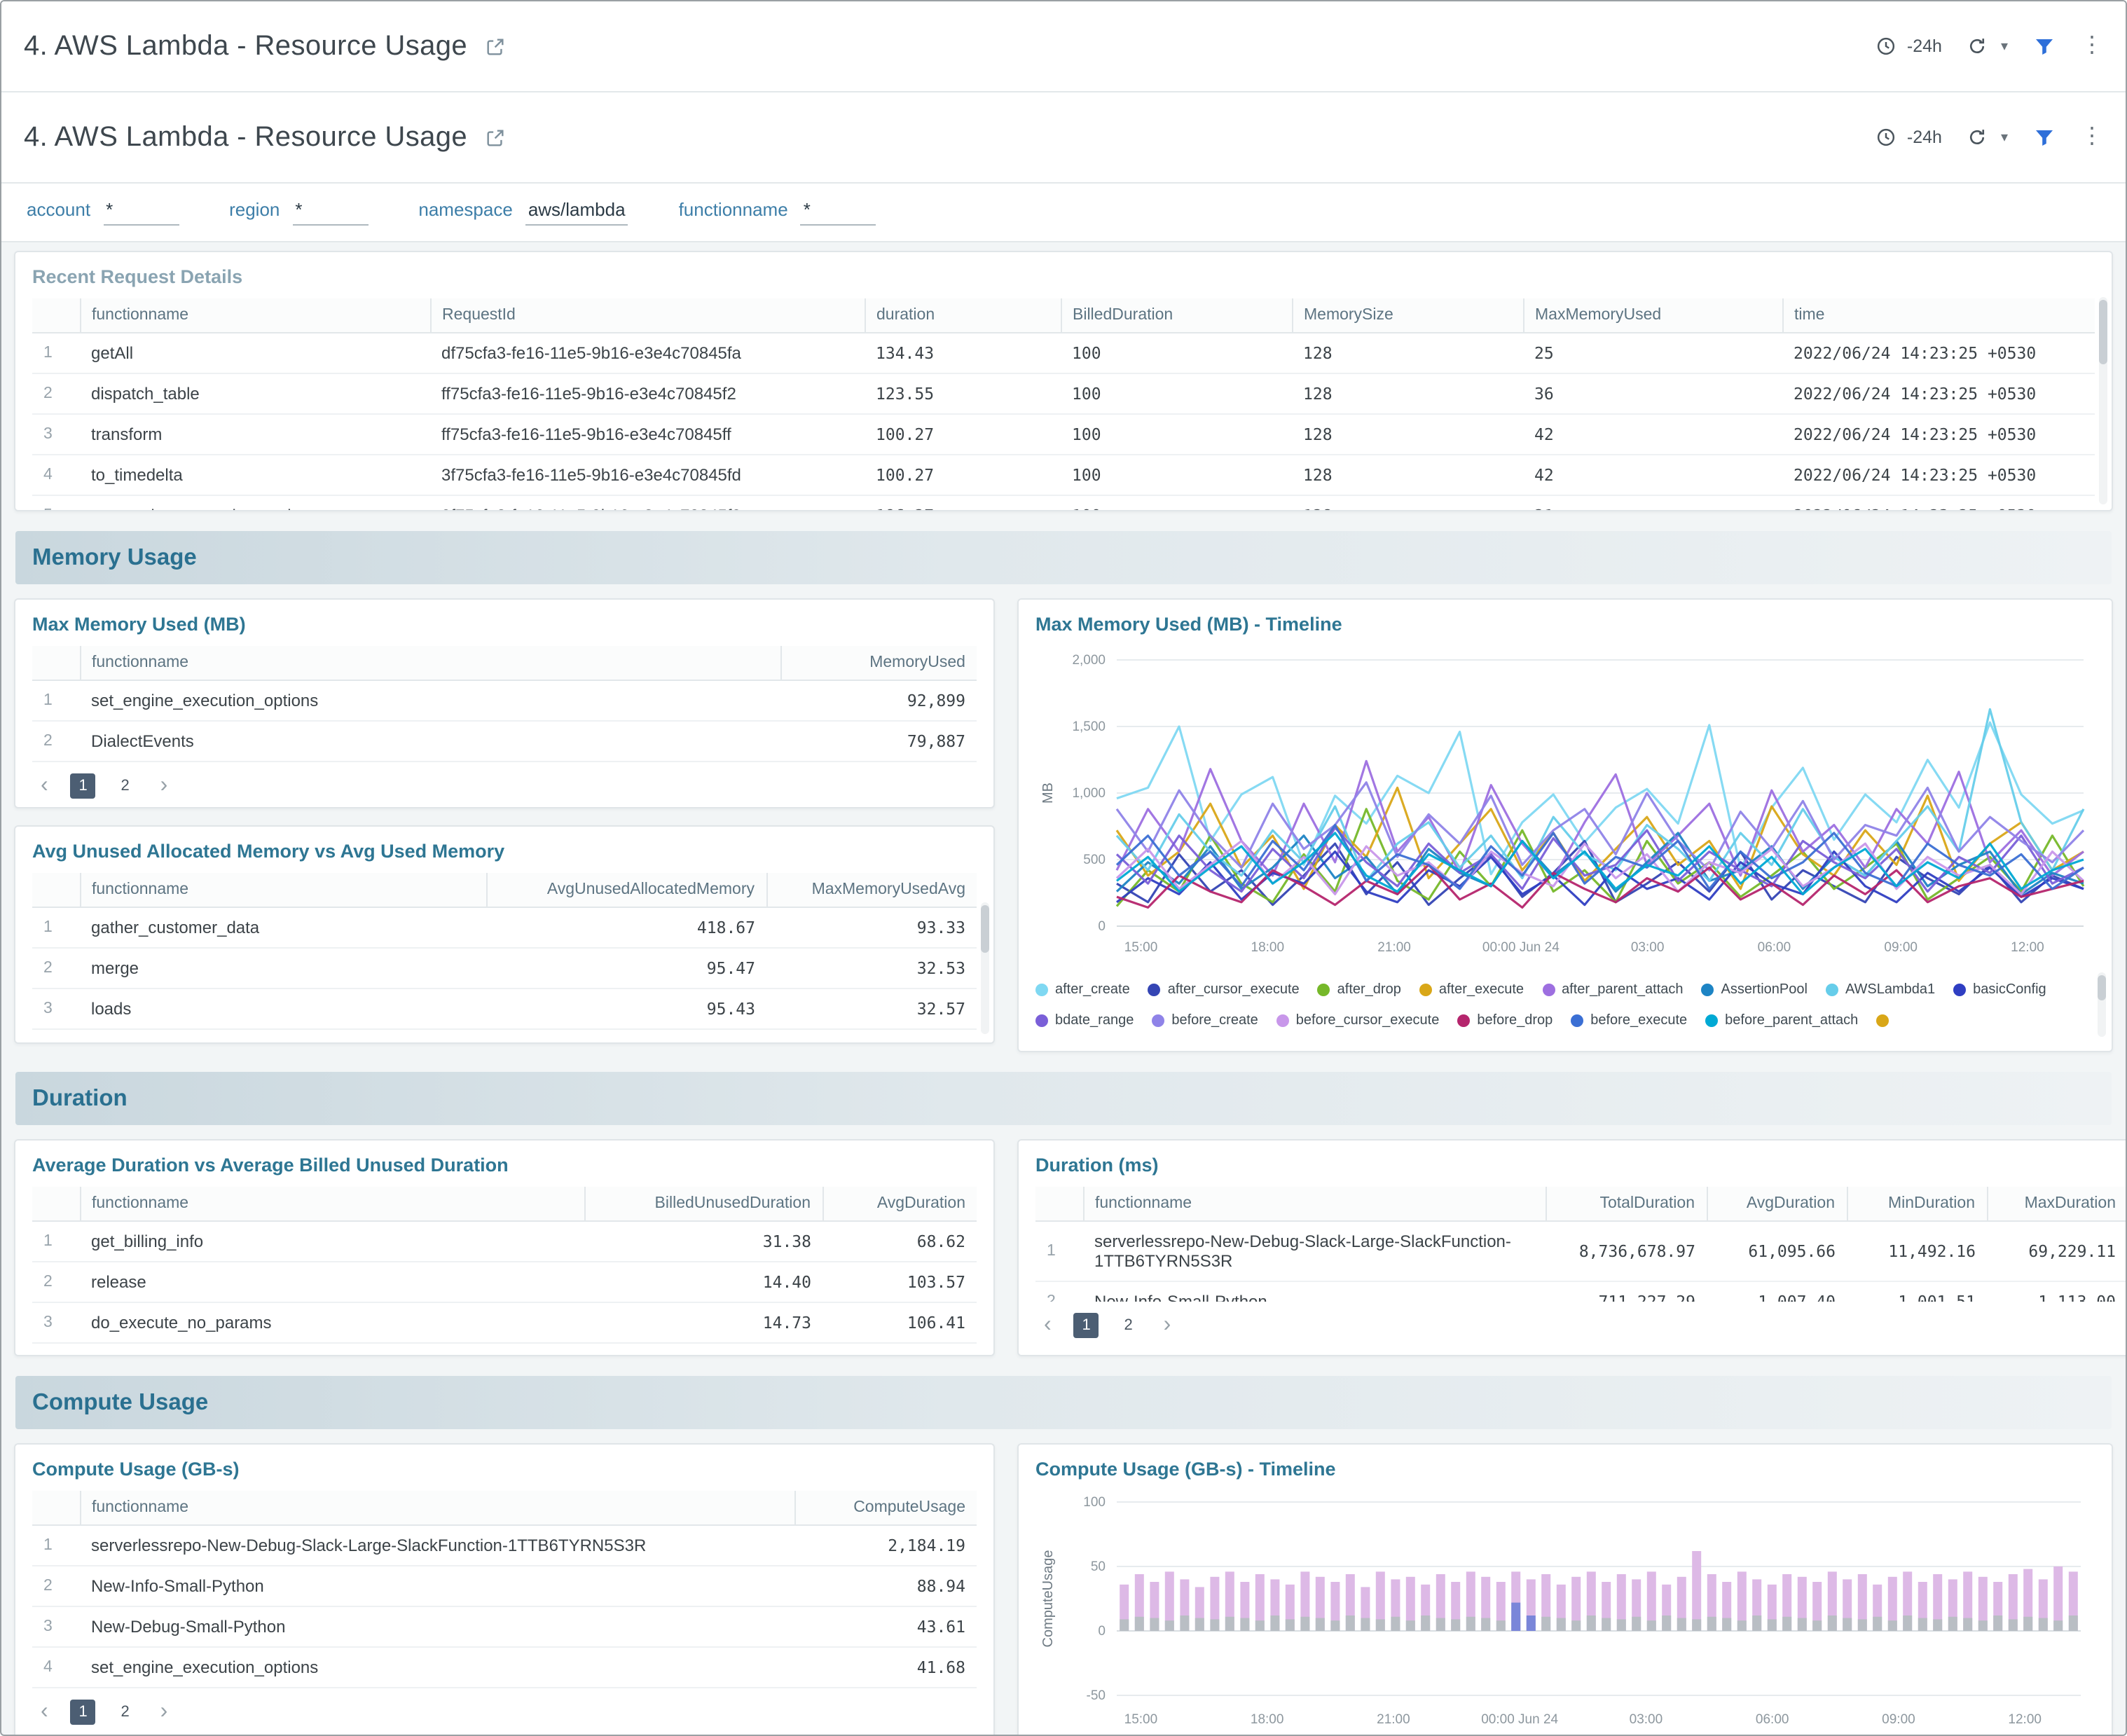 This screenshot has width=2127, height=1736. What do you see at coordinates (1084, 1020) in the screenshot?
I see `legend-item-bdate_range: bdate_range` at bounding box center [1084, 1020].